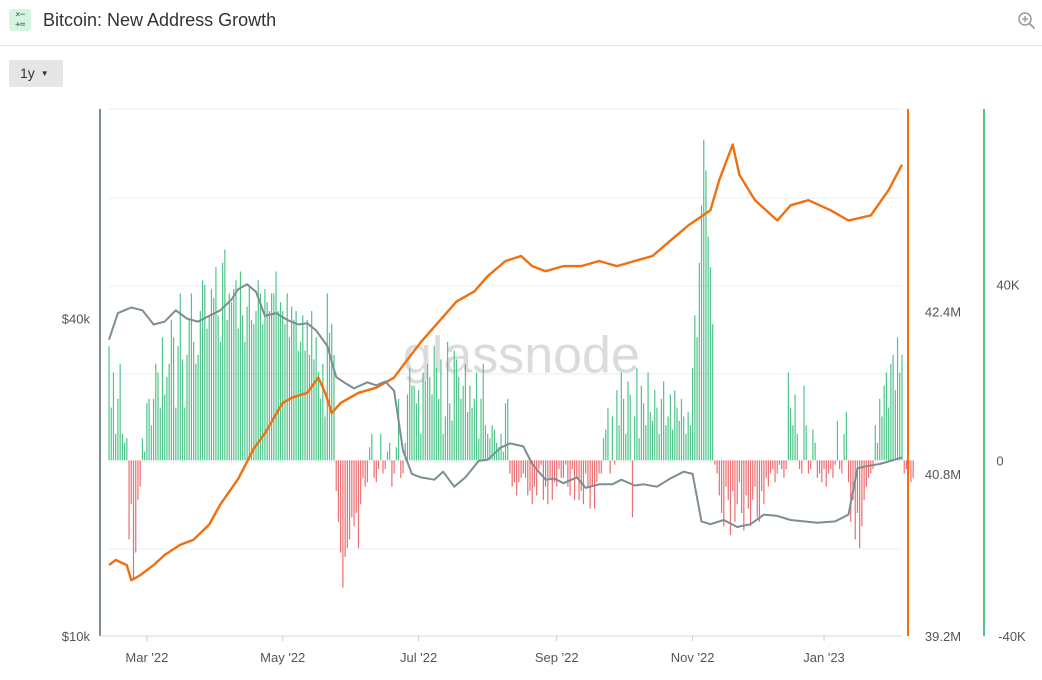  What do you see at coordinates (943, 474) in the screenshot?
I see `addresses-tick-label: 40.8M` at bounding box center [943, 474].